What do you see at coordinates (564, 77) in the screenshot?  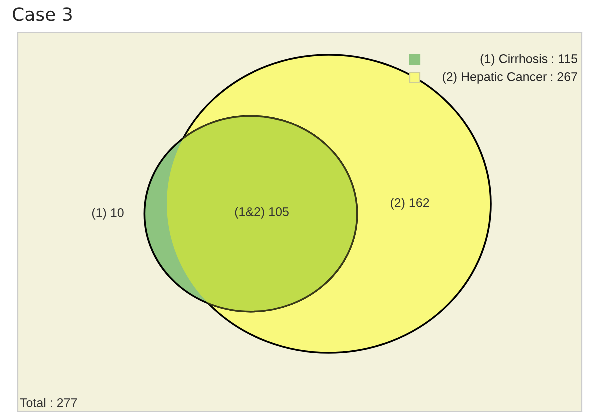 I see `data-label: : 267` at bounding box center [564, 77].